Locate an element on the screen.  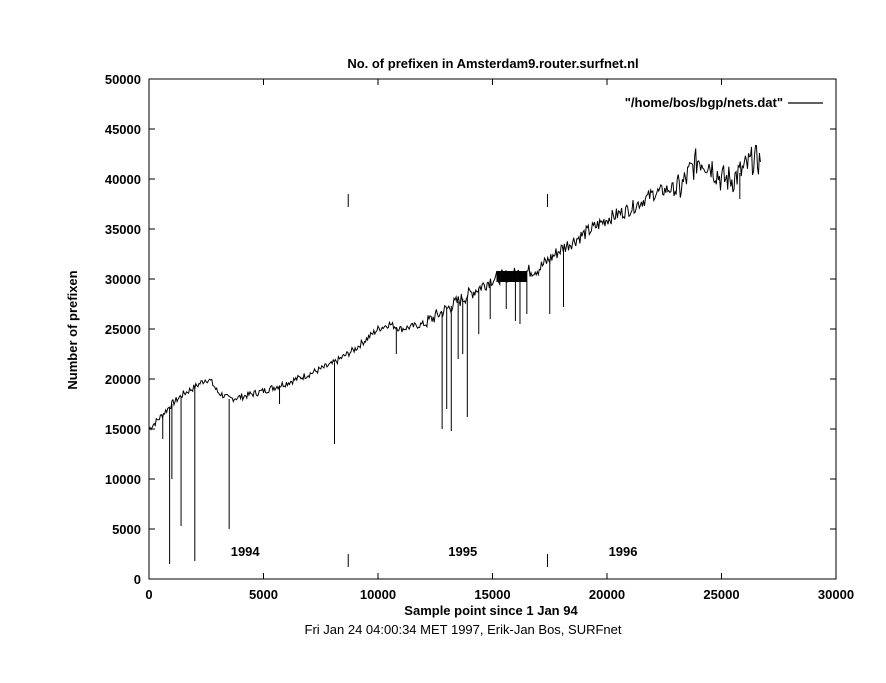
y-tick-label: 50000 is located at coordinates (123, 79).